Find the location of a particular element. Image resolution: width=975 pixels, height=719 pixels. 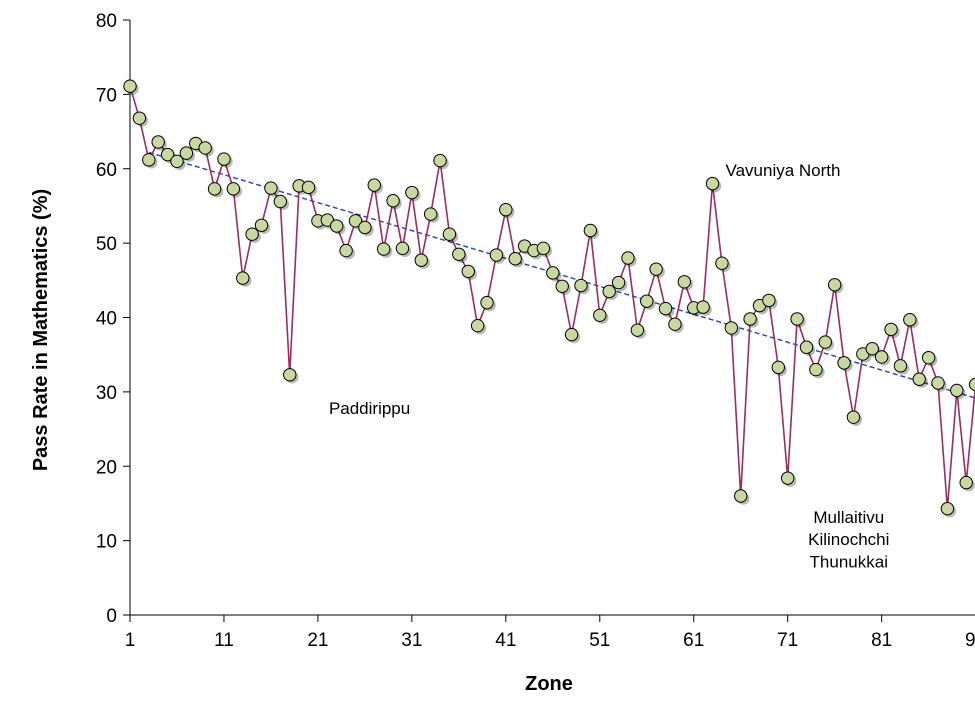

x-tick-label: 91 is located at coordinates (970, 640).